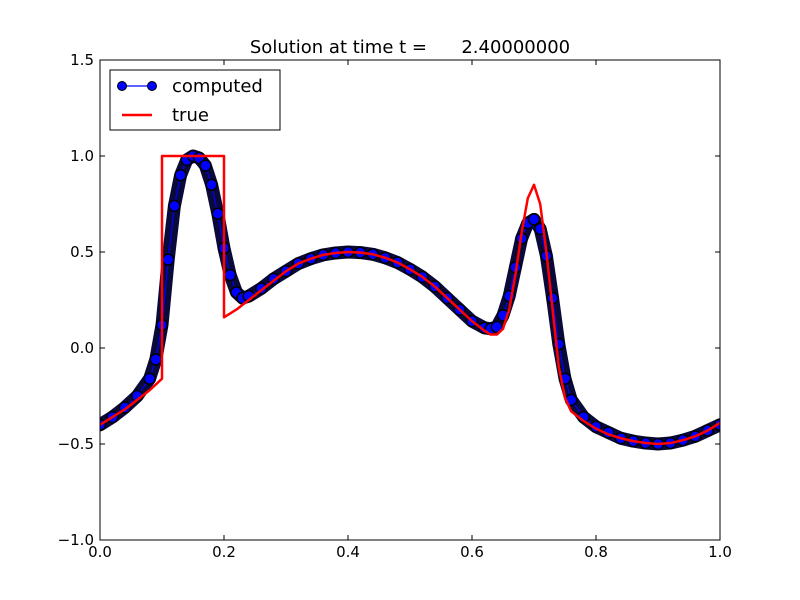  What do you see at coordinates (472, 552) in the screenshot?
I see `x-tick-label: 0.6` at bounding box center [472, 552].